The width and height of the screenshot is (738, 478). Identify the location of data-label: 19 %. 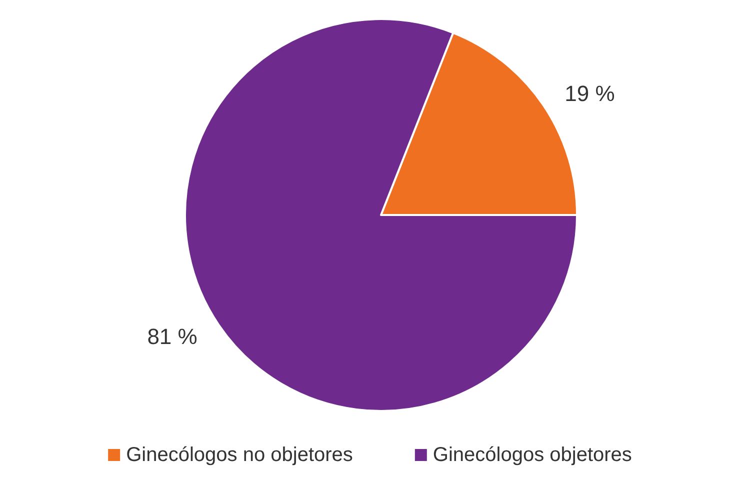
(589, 93).